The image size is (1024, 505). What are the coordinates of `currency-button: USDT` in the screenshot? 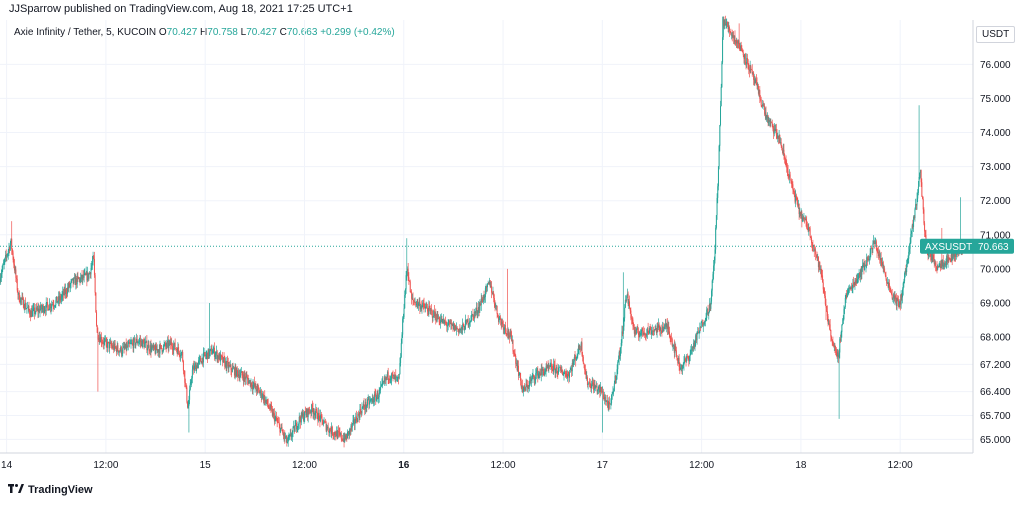 It's located at (996, 34).